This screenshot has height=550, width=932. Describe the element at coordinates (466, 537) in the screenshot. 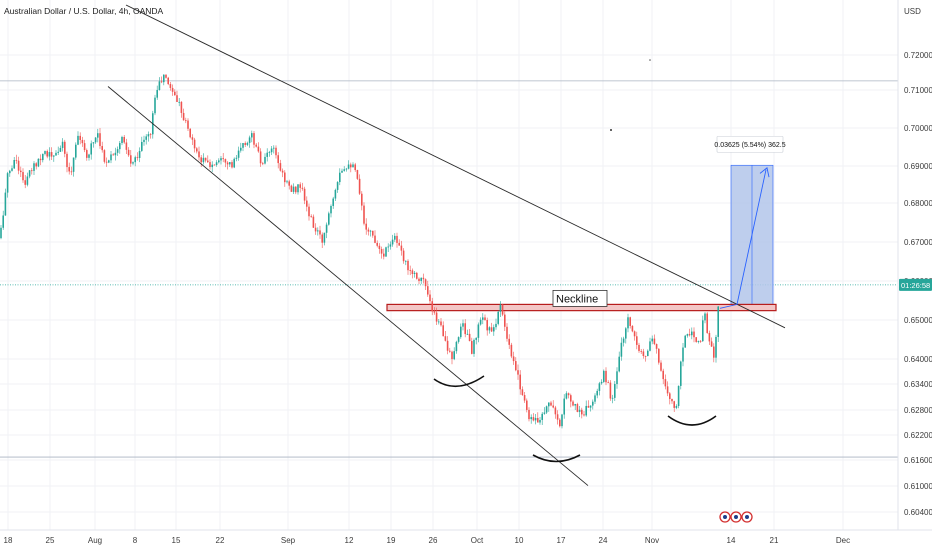

I see `time-axis: 18 25 Aug 8 15 22 Sep 12 19 26 Oct 10 17 24 Nov 14 21 Dec` at that location.